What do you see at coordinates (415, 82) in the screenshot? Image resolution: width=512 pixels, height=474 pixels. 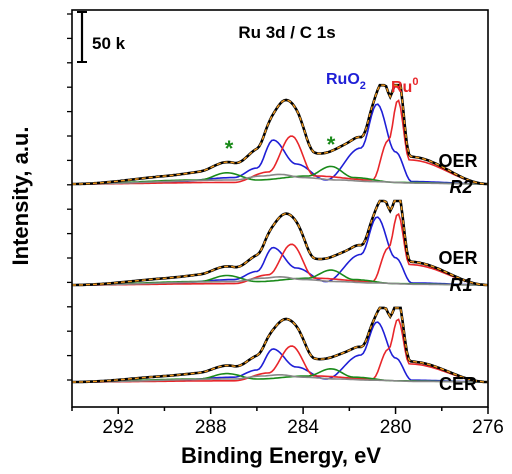 I see `peak-label-ru0-sup: 0` at bounding box center [415, 82].